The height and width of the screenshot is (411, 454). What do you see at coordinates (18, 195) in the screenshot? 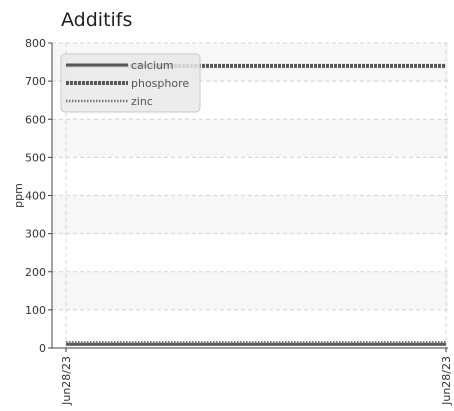
I see `y-axis-label: ppm` at bounding box center [18, 195].